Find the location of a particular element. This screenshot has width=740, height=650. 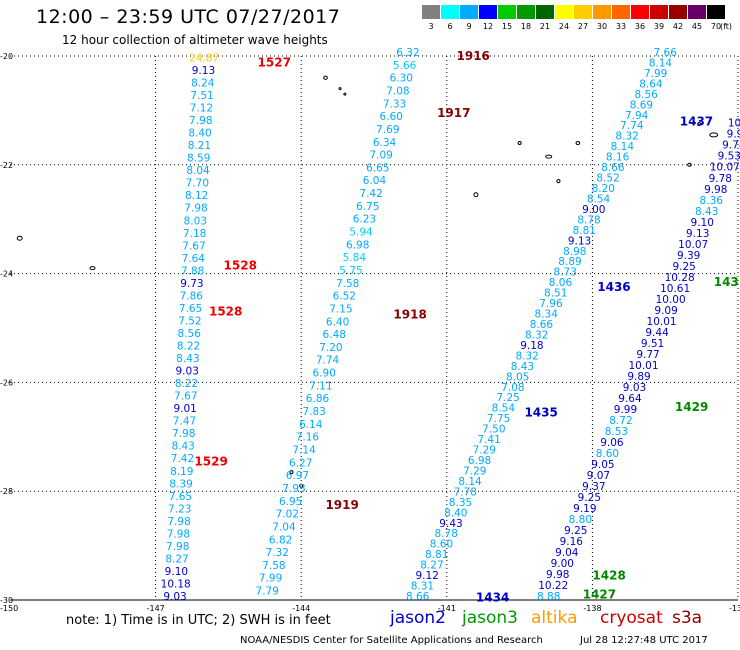

swh-value-label: 7.58 is located at coordinates (273, 566).